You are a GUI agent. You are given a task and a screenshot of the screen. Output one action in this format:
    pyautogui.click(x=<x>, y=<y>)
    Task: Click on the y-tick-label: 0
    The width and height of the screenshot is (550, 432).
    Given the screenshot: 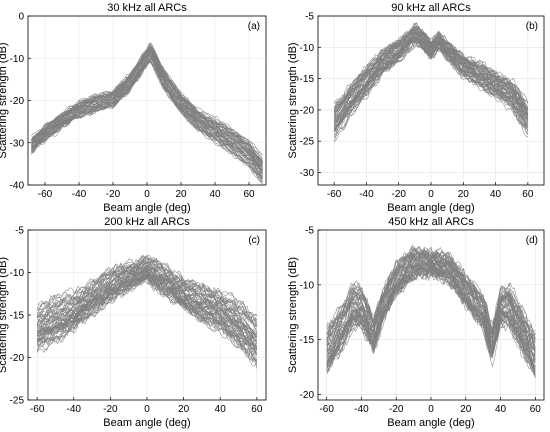 What is the action you would take?
    pyautogui.click(x=21, y=17)
    